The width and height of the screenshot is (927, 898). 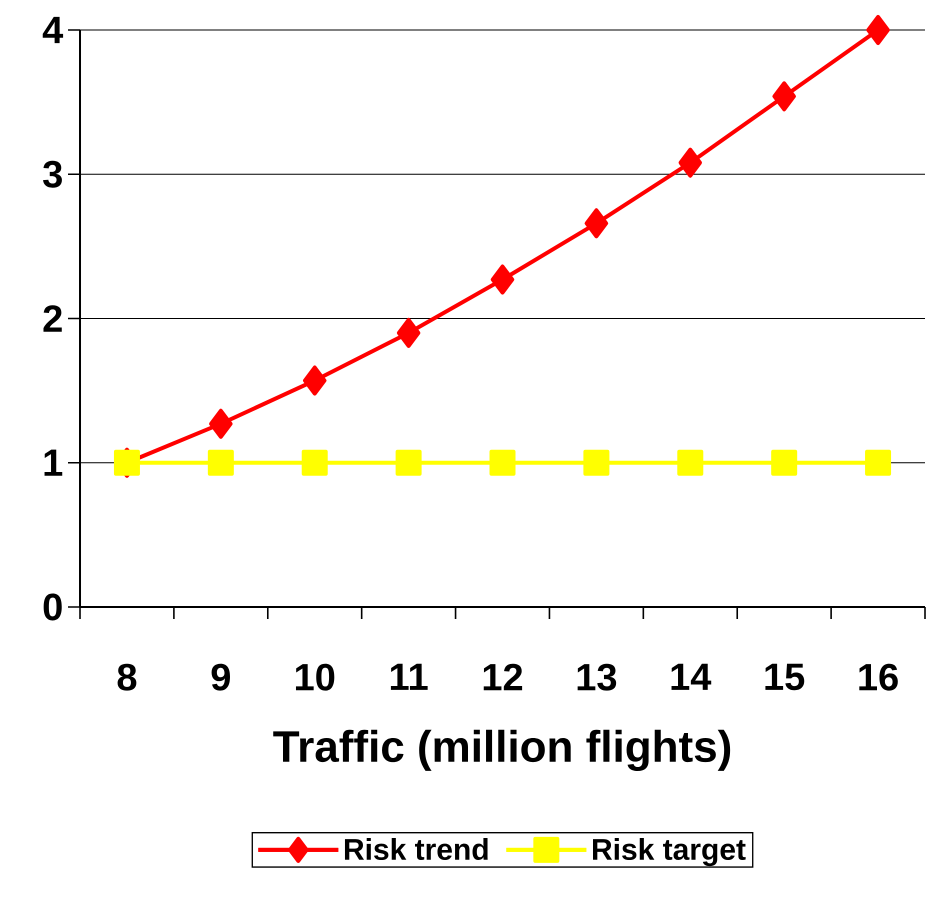 I want to click on y-tick-label: 2, so click(x=52, y=318).